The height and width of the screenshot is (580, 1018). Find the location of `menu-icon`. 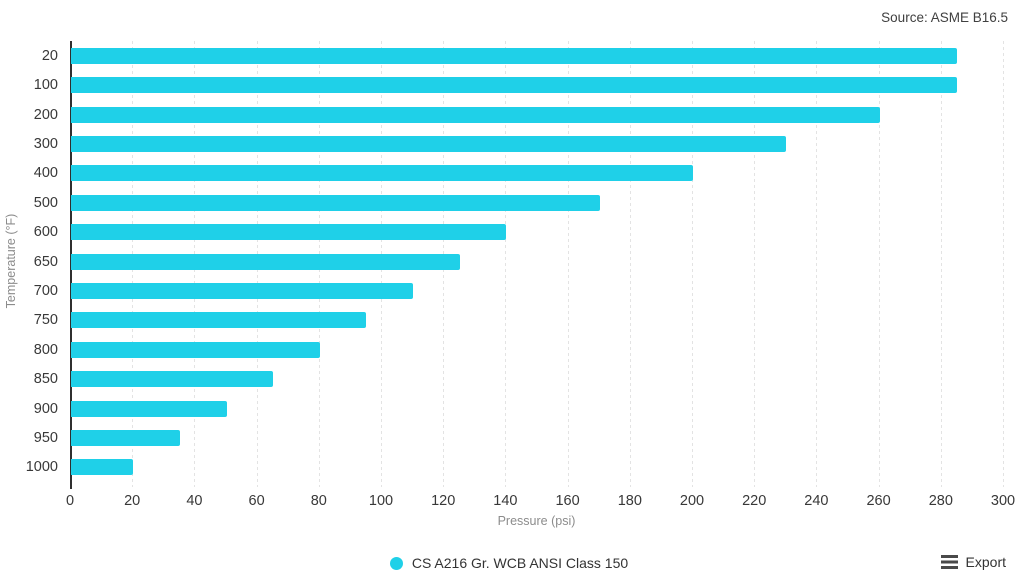

menu-icon is located at coordinates (949, 562).